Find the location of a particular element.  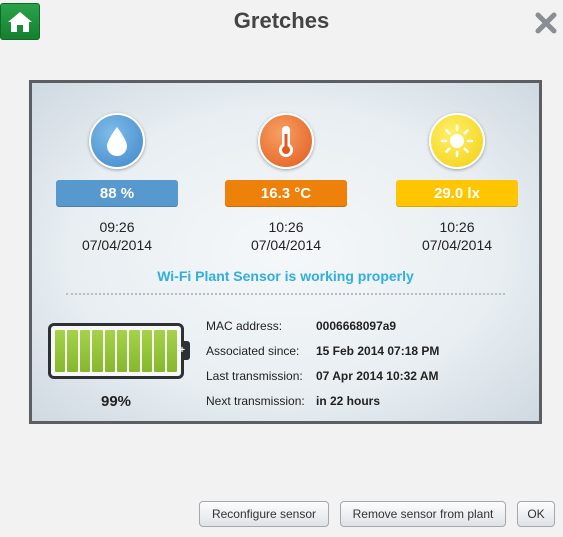

page-title: Gretches is located at coordinates (281, 20).